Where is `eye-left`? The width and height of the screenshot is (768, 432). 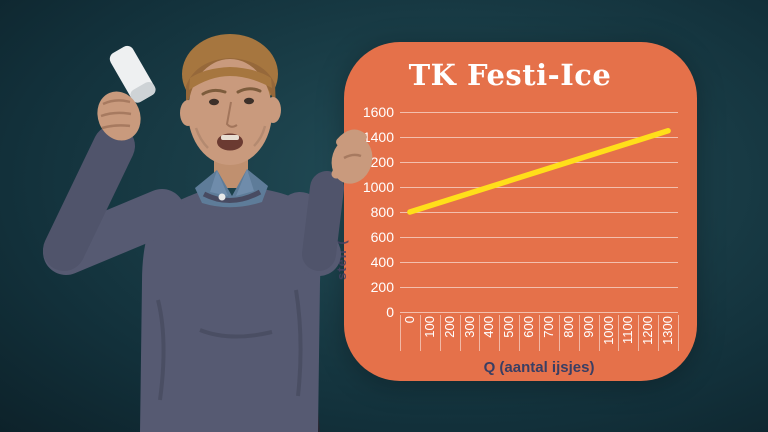
eye-left is located at coordinates (214, 102).